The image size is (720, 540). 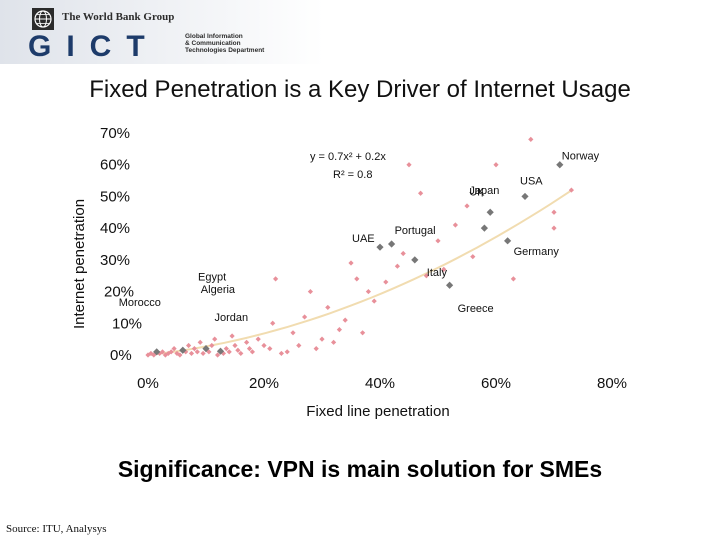 What do you see at coordinates (377, 411) in the screenshot?
I see `x-axis-label: Fixed line penetration` at bounding box center [377, 411].